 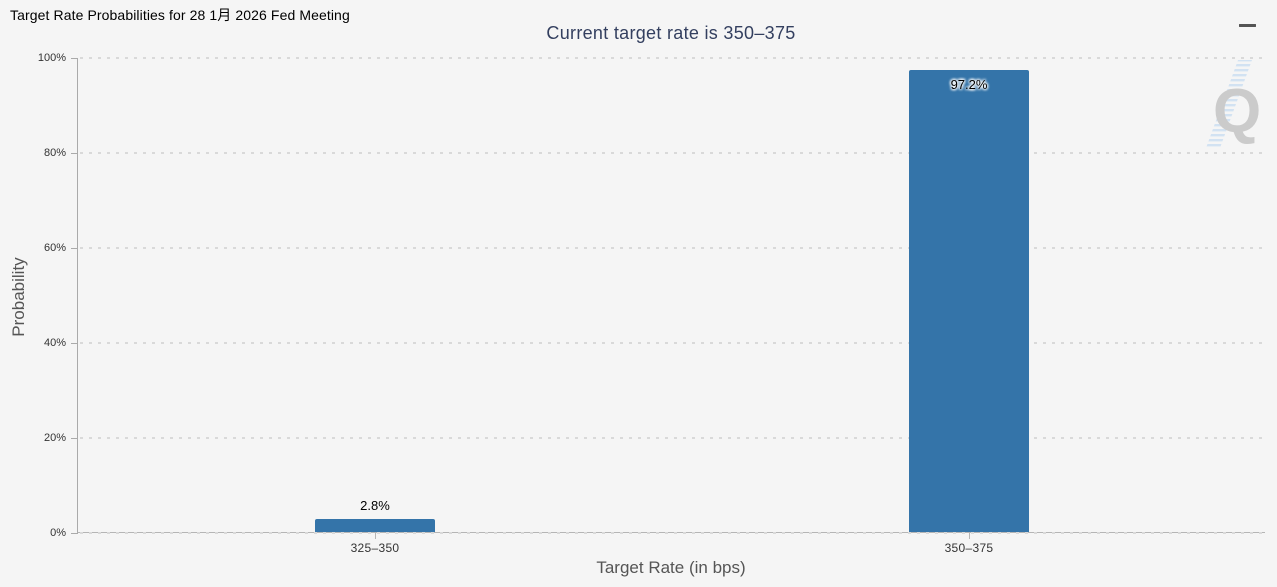 I want to click on hamburger-menu-button, so click(x=1250, y=17).